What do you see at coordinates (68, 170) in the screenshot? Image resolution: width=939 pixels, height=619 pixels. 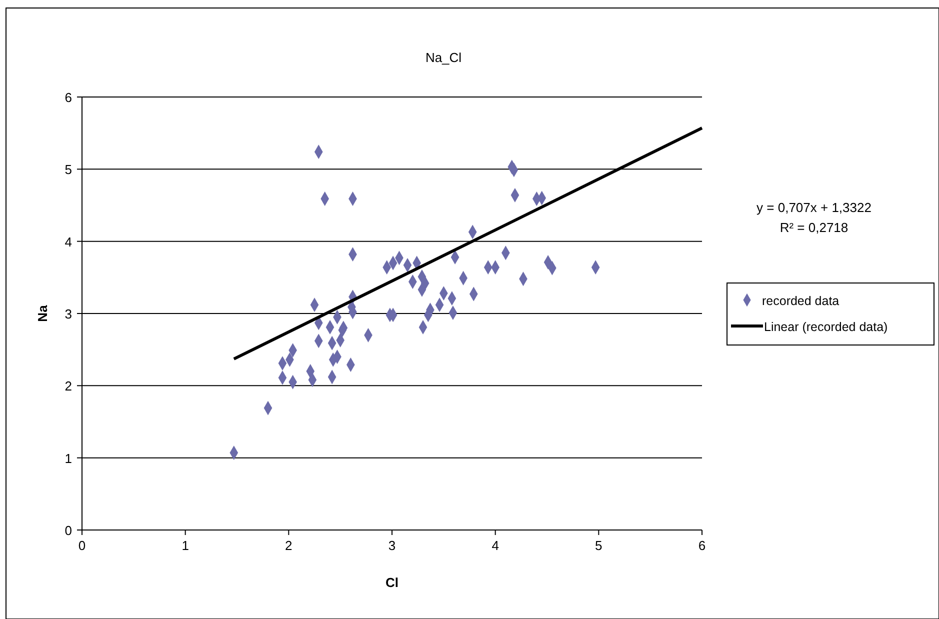 I see `y-tick-label: 5` at bounding box center [68, 170].